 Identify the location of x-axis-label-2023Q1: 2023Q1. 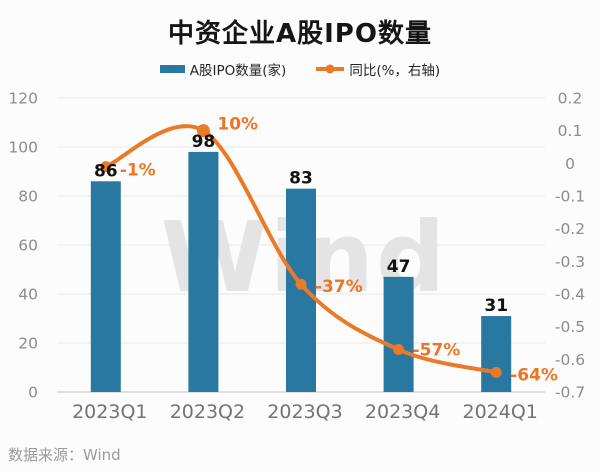
(109, 412).